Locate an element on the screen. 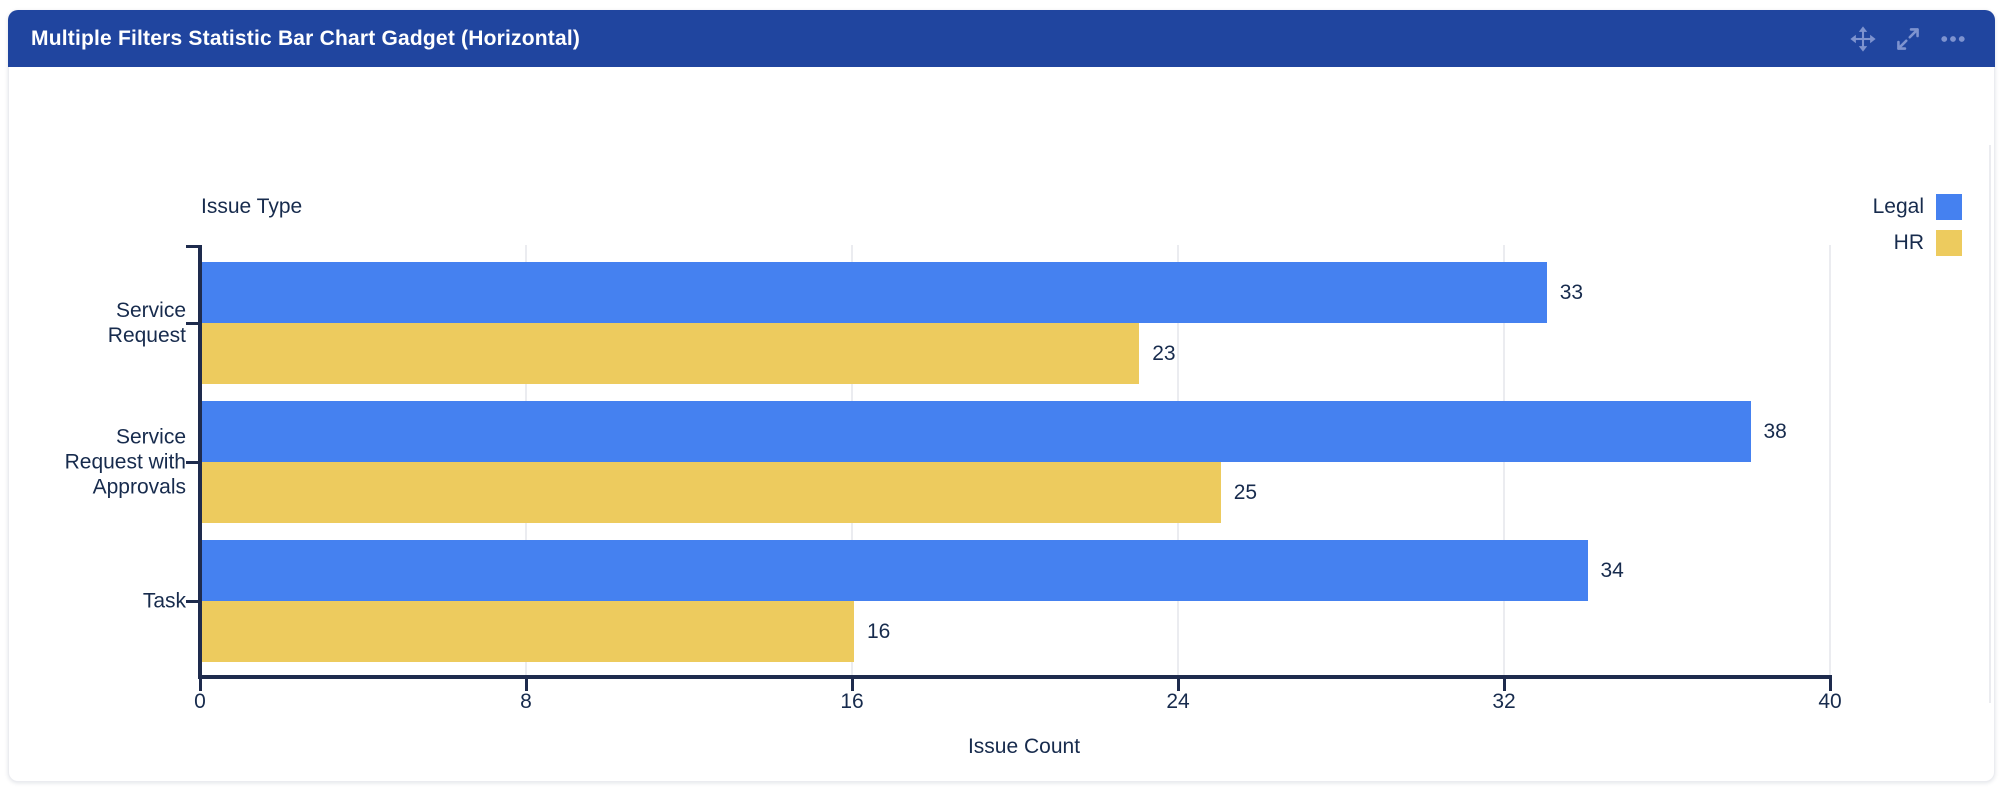 This screenshot has width=2002, height=790. bar-value-label: 25 is located at coordinates (1245, 492).